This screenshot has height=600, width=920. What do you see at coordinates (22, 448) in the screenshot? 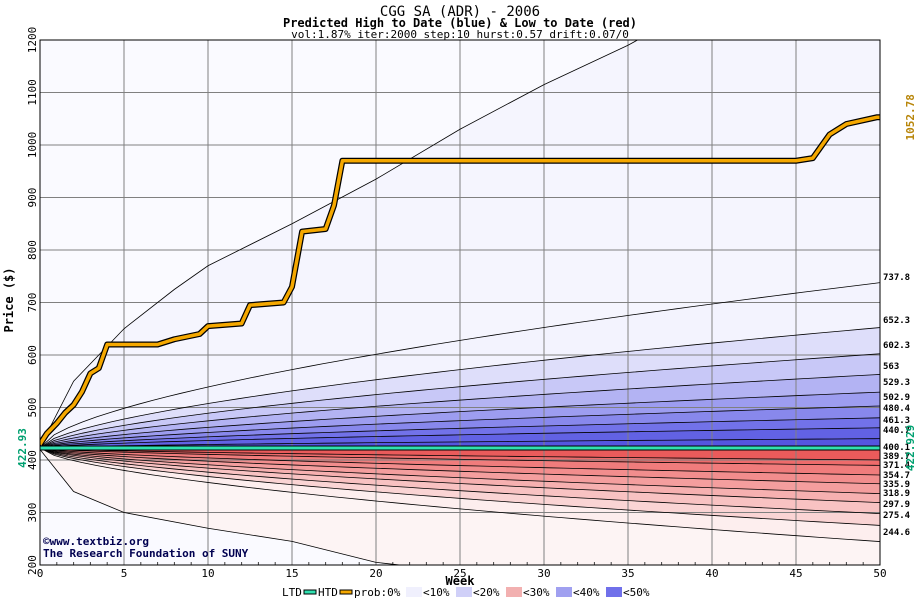
I see `start-price-label: 422.93` at bounding box center [22, 448].